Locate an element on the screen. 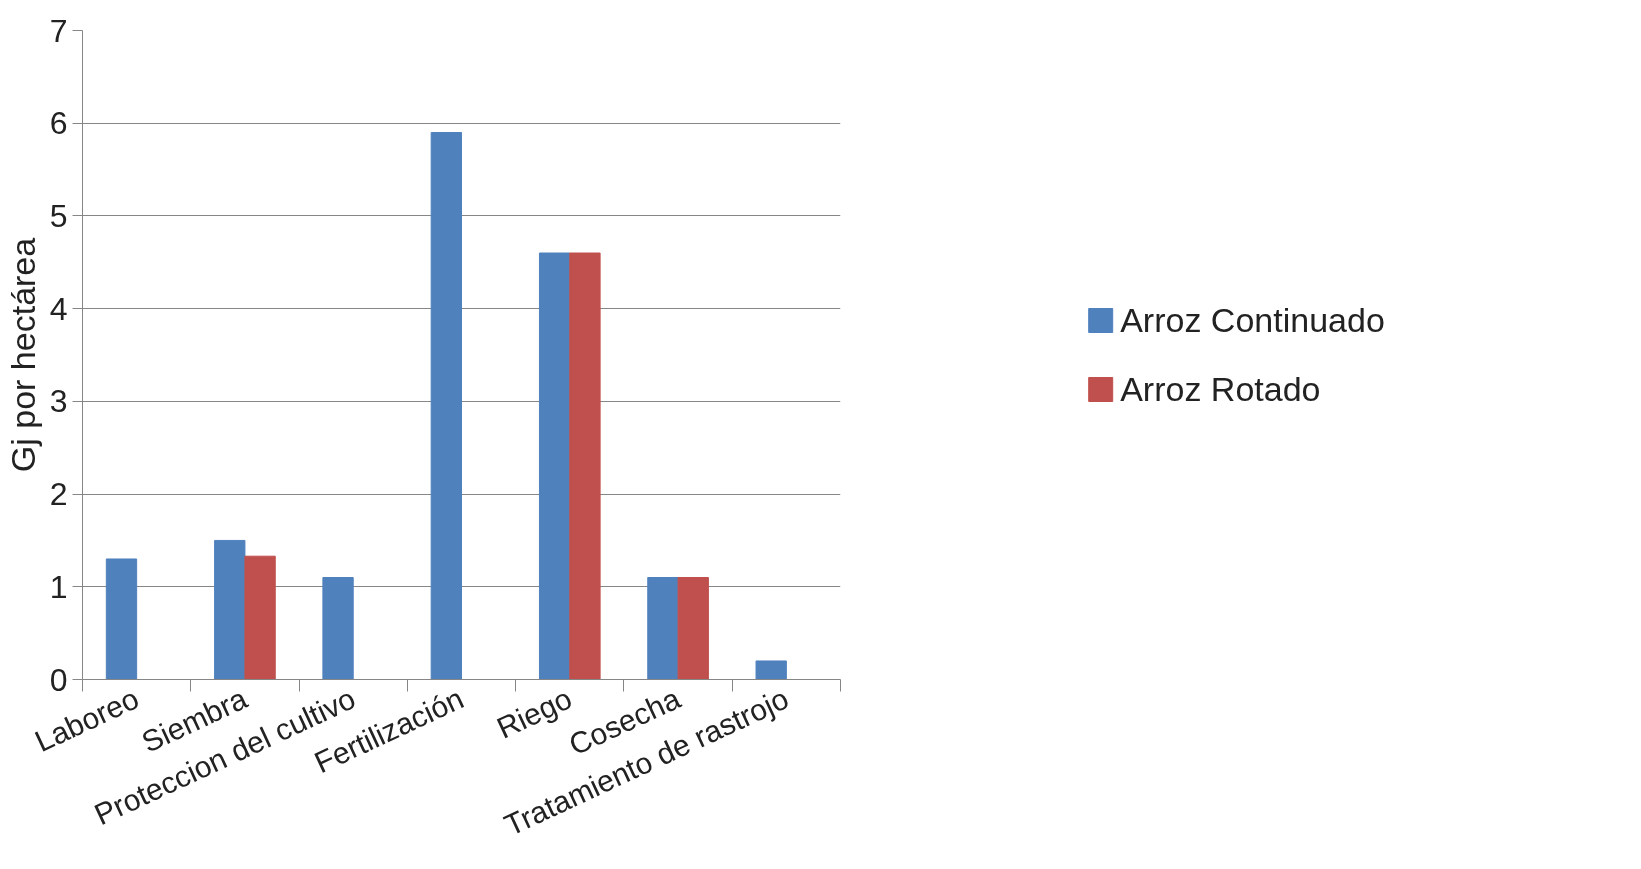  y-axis-title: Gj por hectárea is located at coordinates (22, 355).